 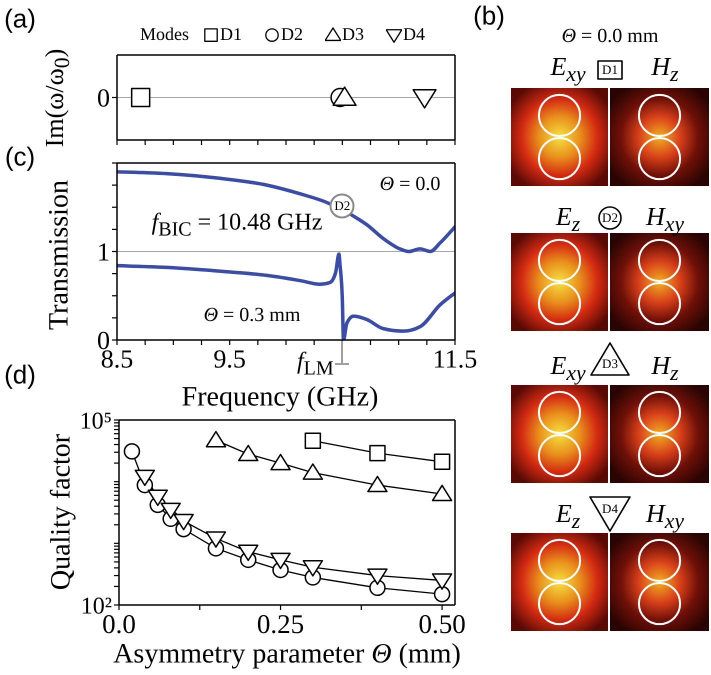 I want to click on x-axis-title: Frequency (GHz), so click(x=280, y=398).